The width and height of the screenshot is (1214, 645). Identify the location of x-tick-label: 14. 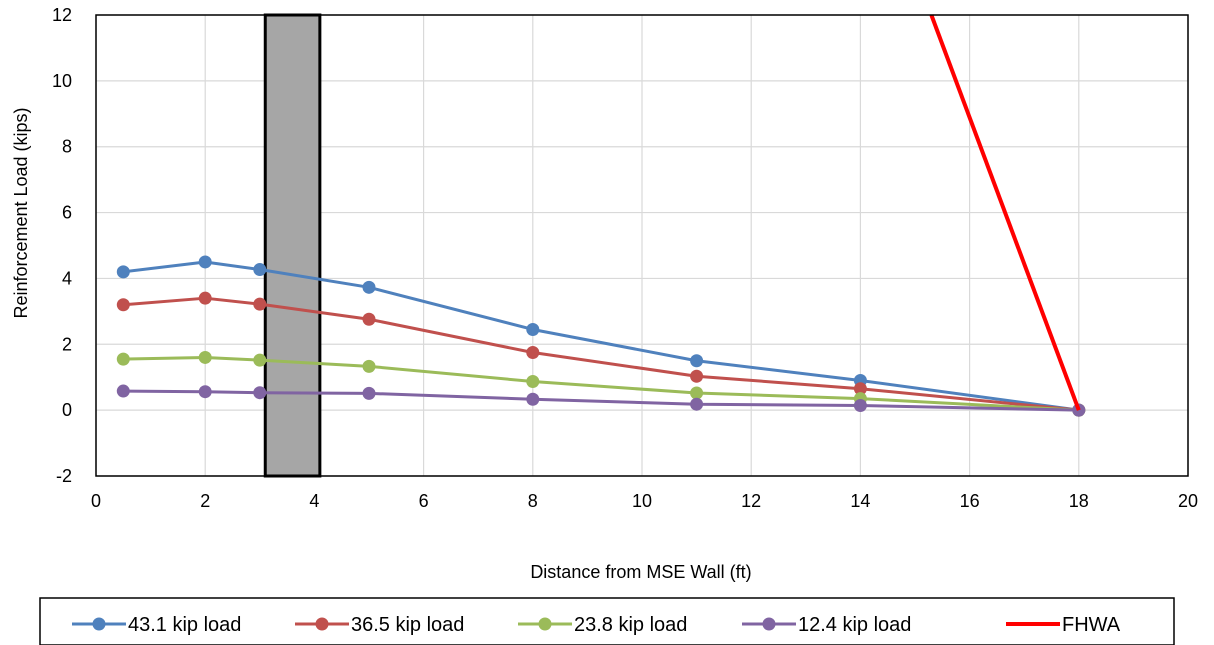
(860, 501).